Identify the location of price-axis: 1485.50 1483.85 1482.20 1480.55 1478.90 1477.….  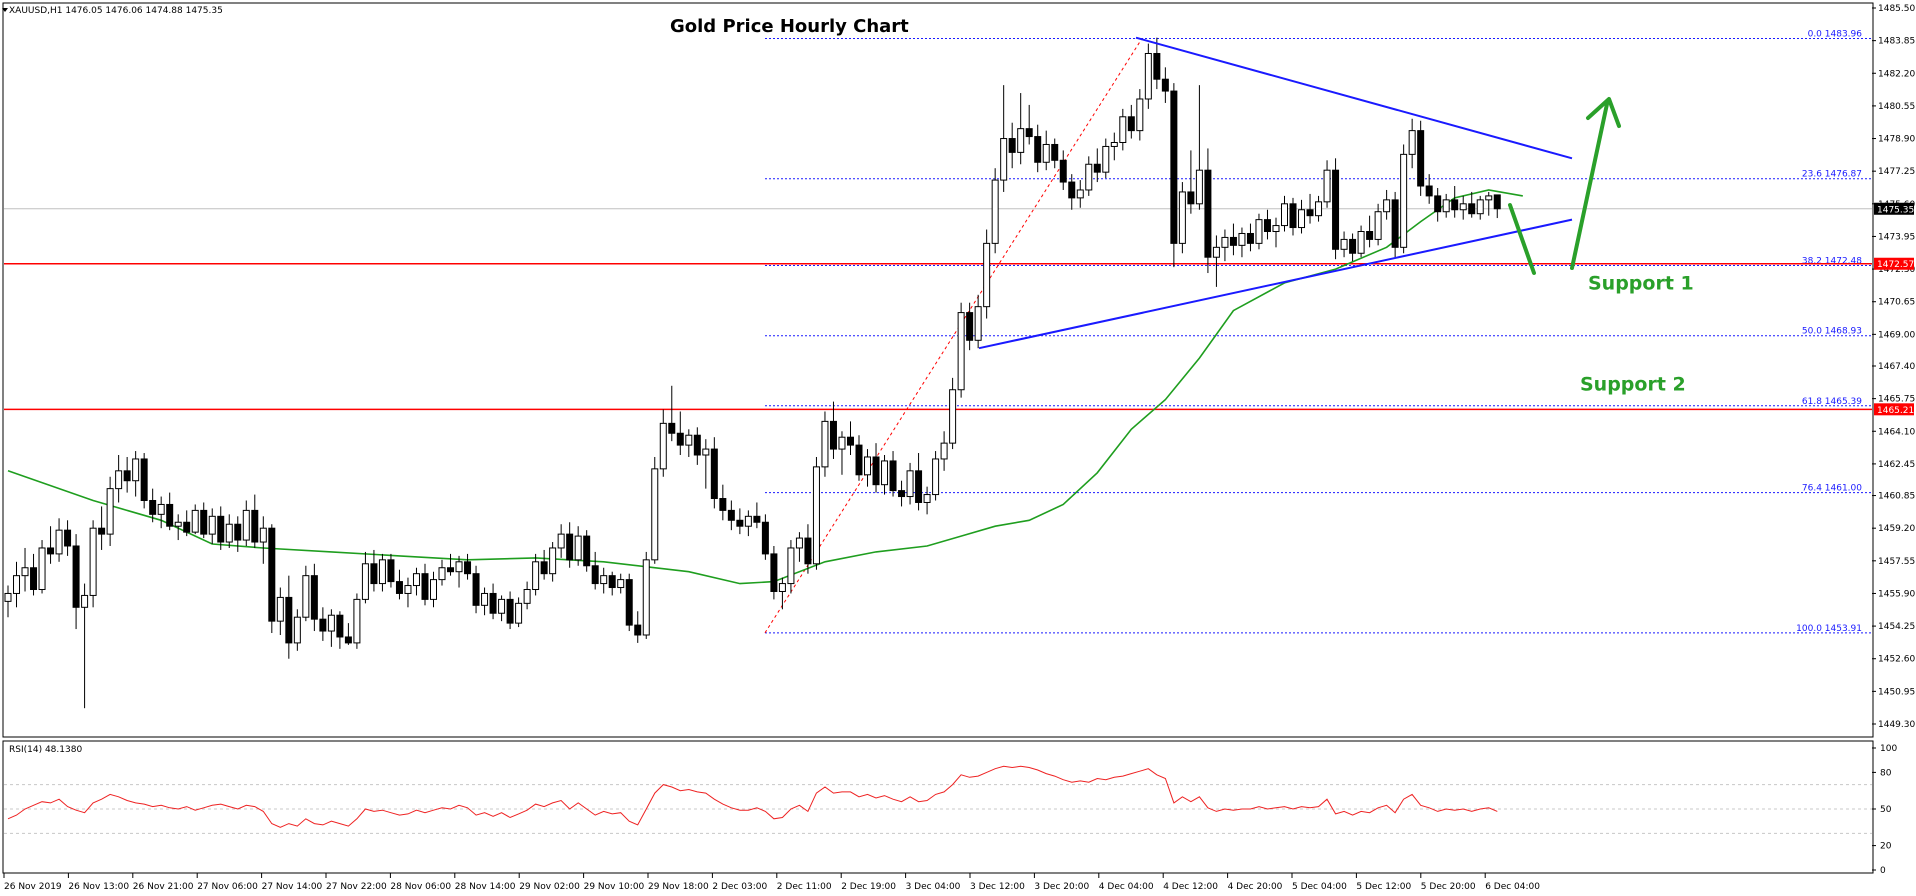
(1893, 367).